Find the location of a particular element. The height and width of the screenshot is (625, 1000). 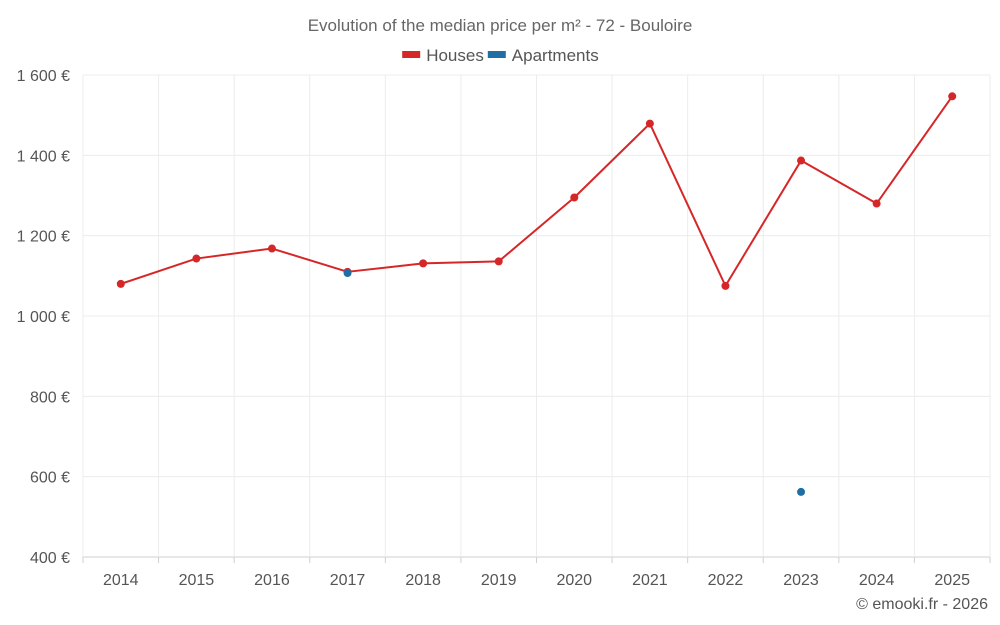

legend-item-houses: Houses is located at coordinates (443, 55).